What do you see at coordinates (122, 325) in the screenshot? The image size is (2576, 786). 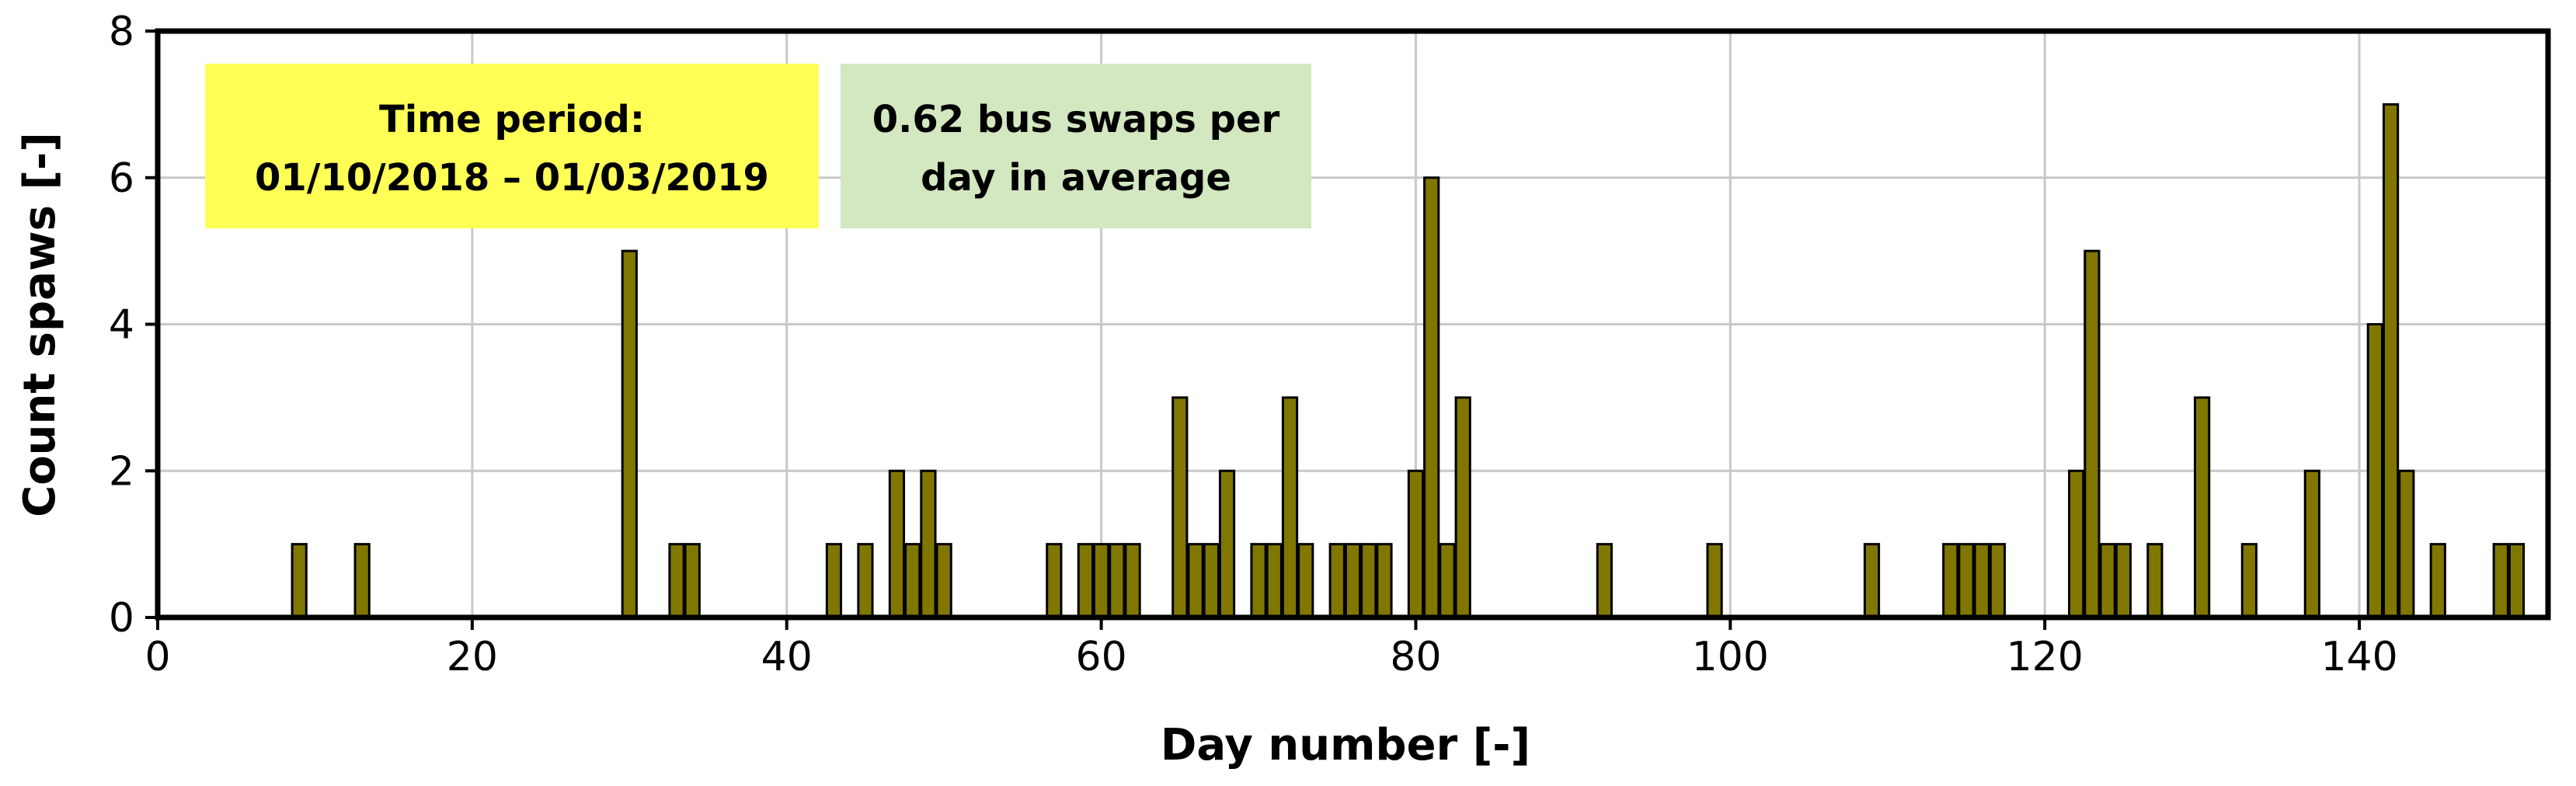 I see `y-tick-label: 4` at bounding box center [122, 325].